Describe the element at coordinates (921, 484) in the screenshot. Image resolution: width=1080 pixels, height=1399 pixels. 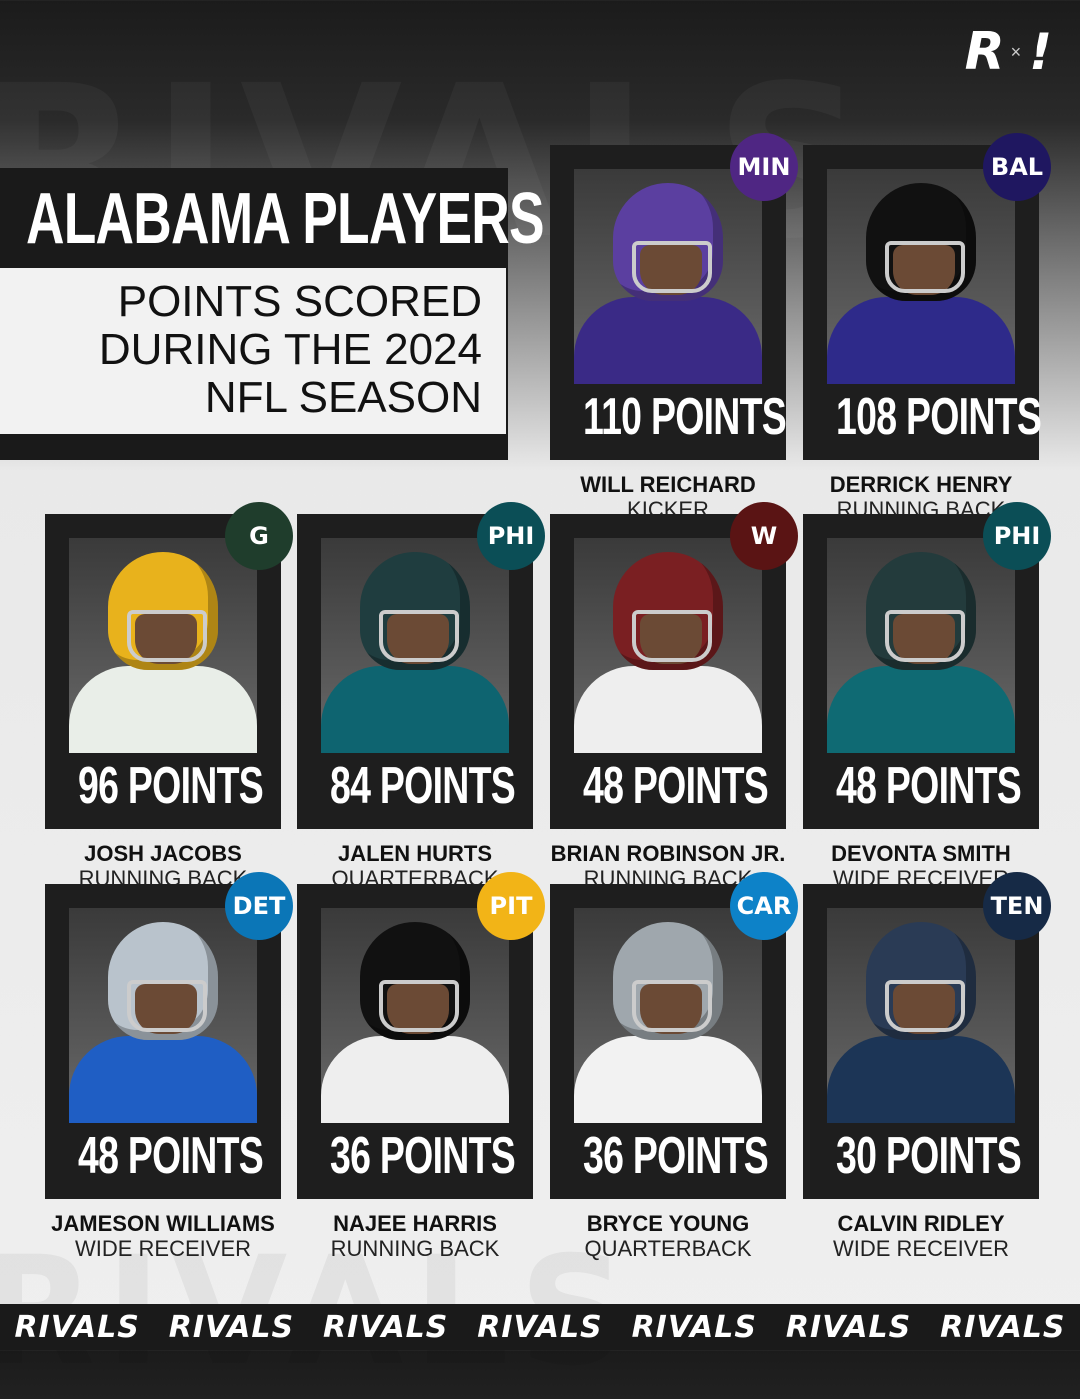
I see `player-name: DERRICK HENRY` at that location.